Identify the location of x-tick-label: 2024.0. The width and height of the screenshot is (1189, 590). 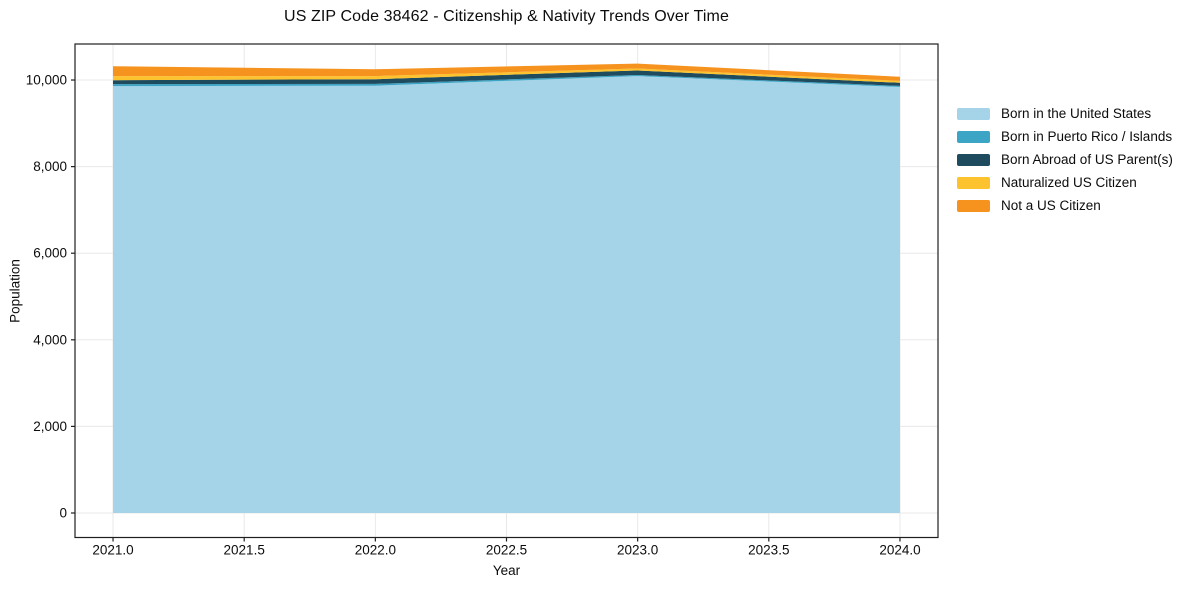
(899, 550).